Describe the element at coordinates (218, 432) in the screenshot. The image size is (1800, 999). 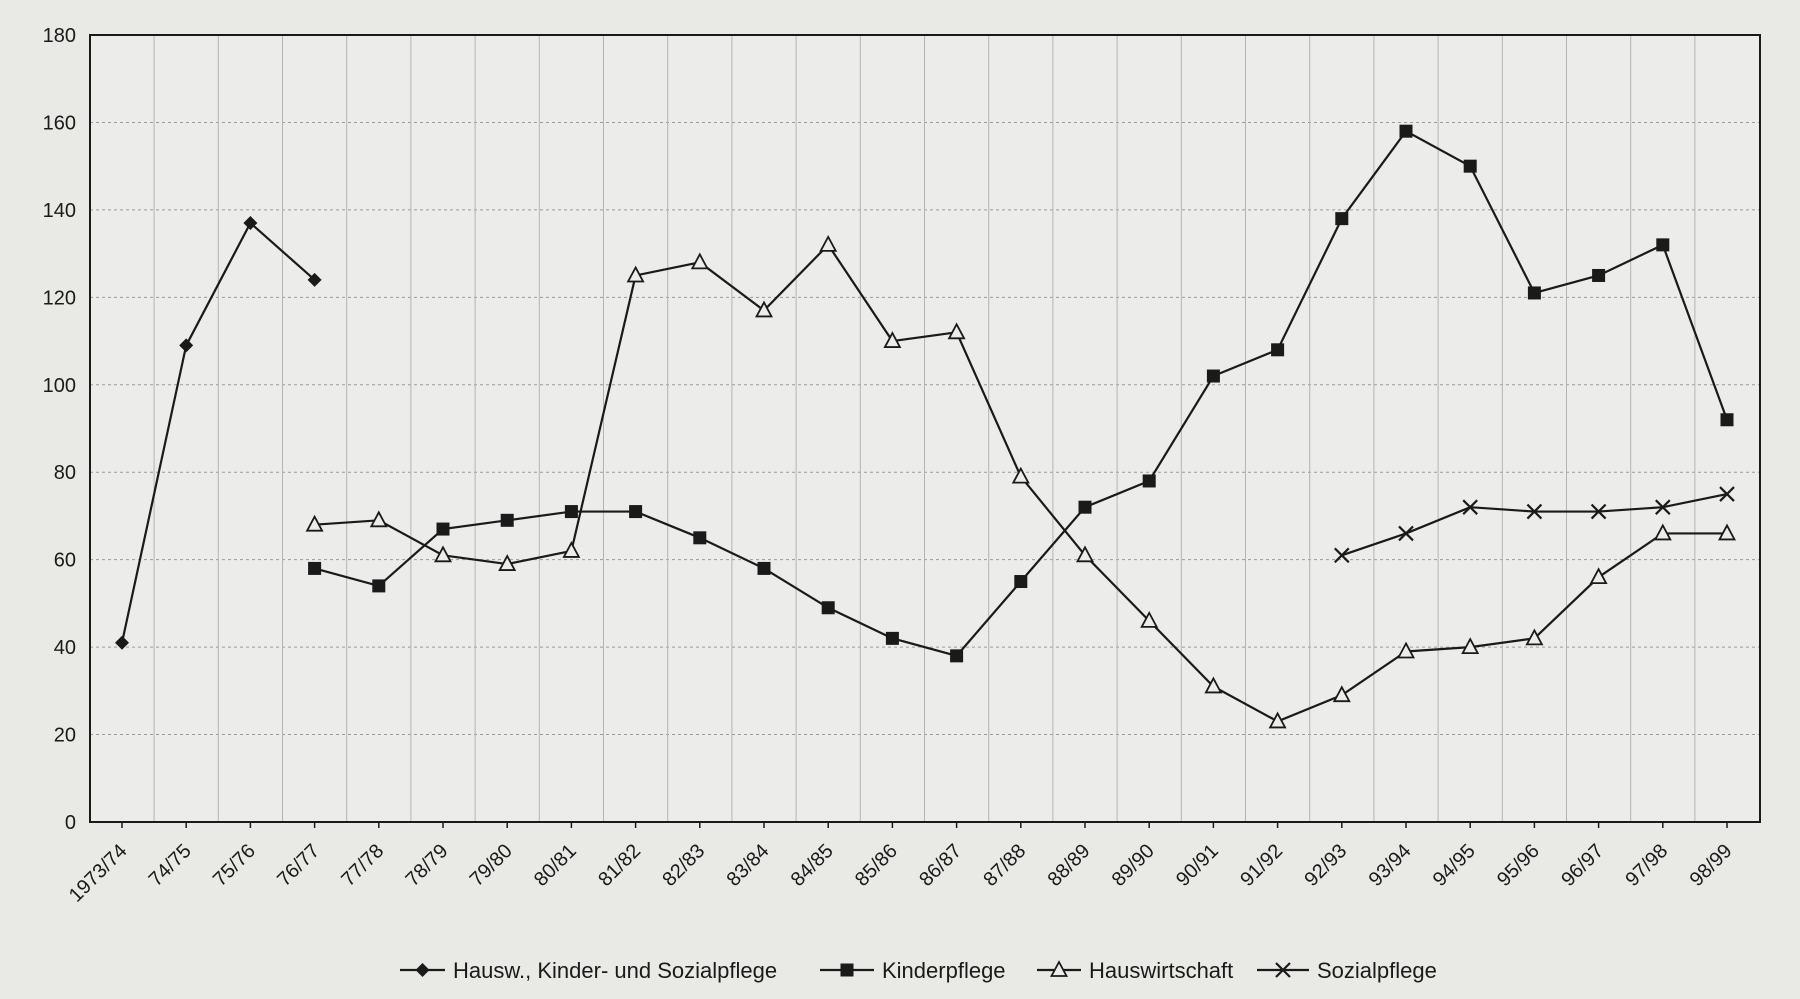
I see `series-line-diamond` at that location.